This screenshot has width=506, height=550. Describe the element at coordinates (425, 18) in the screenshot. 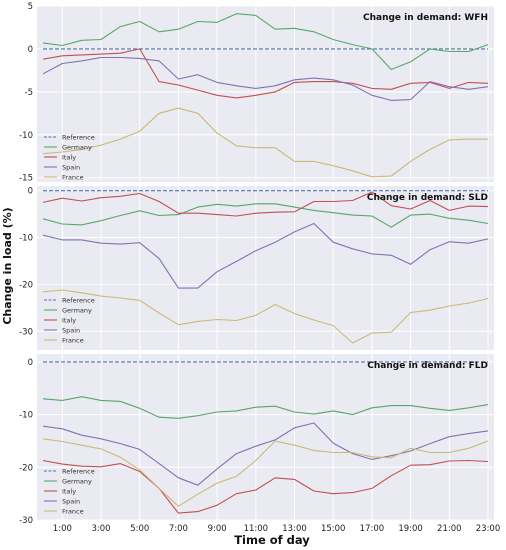

I see `panel-title: Change in demand: WFH` at that location.